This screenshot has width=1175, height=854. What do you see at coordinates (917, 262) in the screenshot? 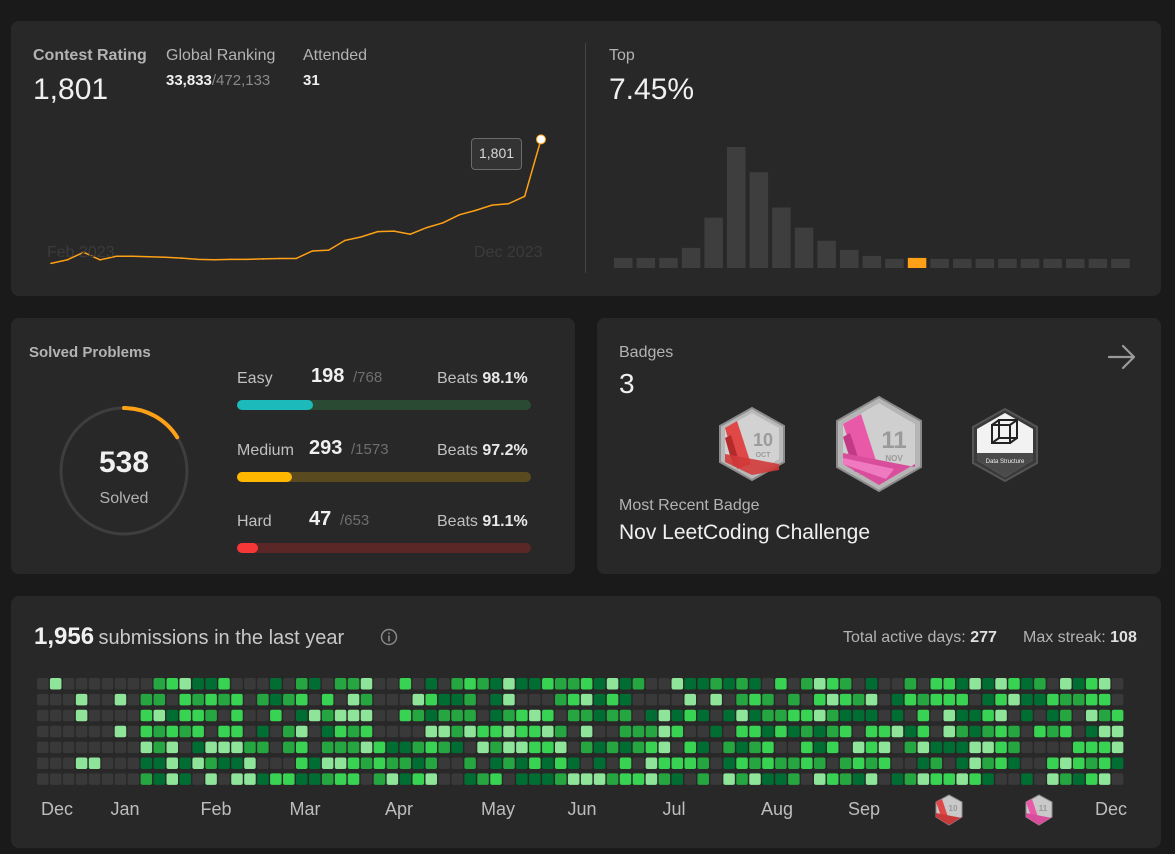
I see `histogram-bar-highlight` at bounding box center [917, 262].